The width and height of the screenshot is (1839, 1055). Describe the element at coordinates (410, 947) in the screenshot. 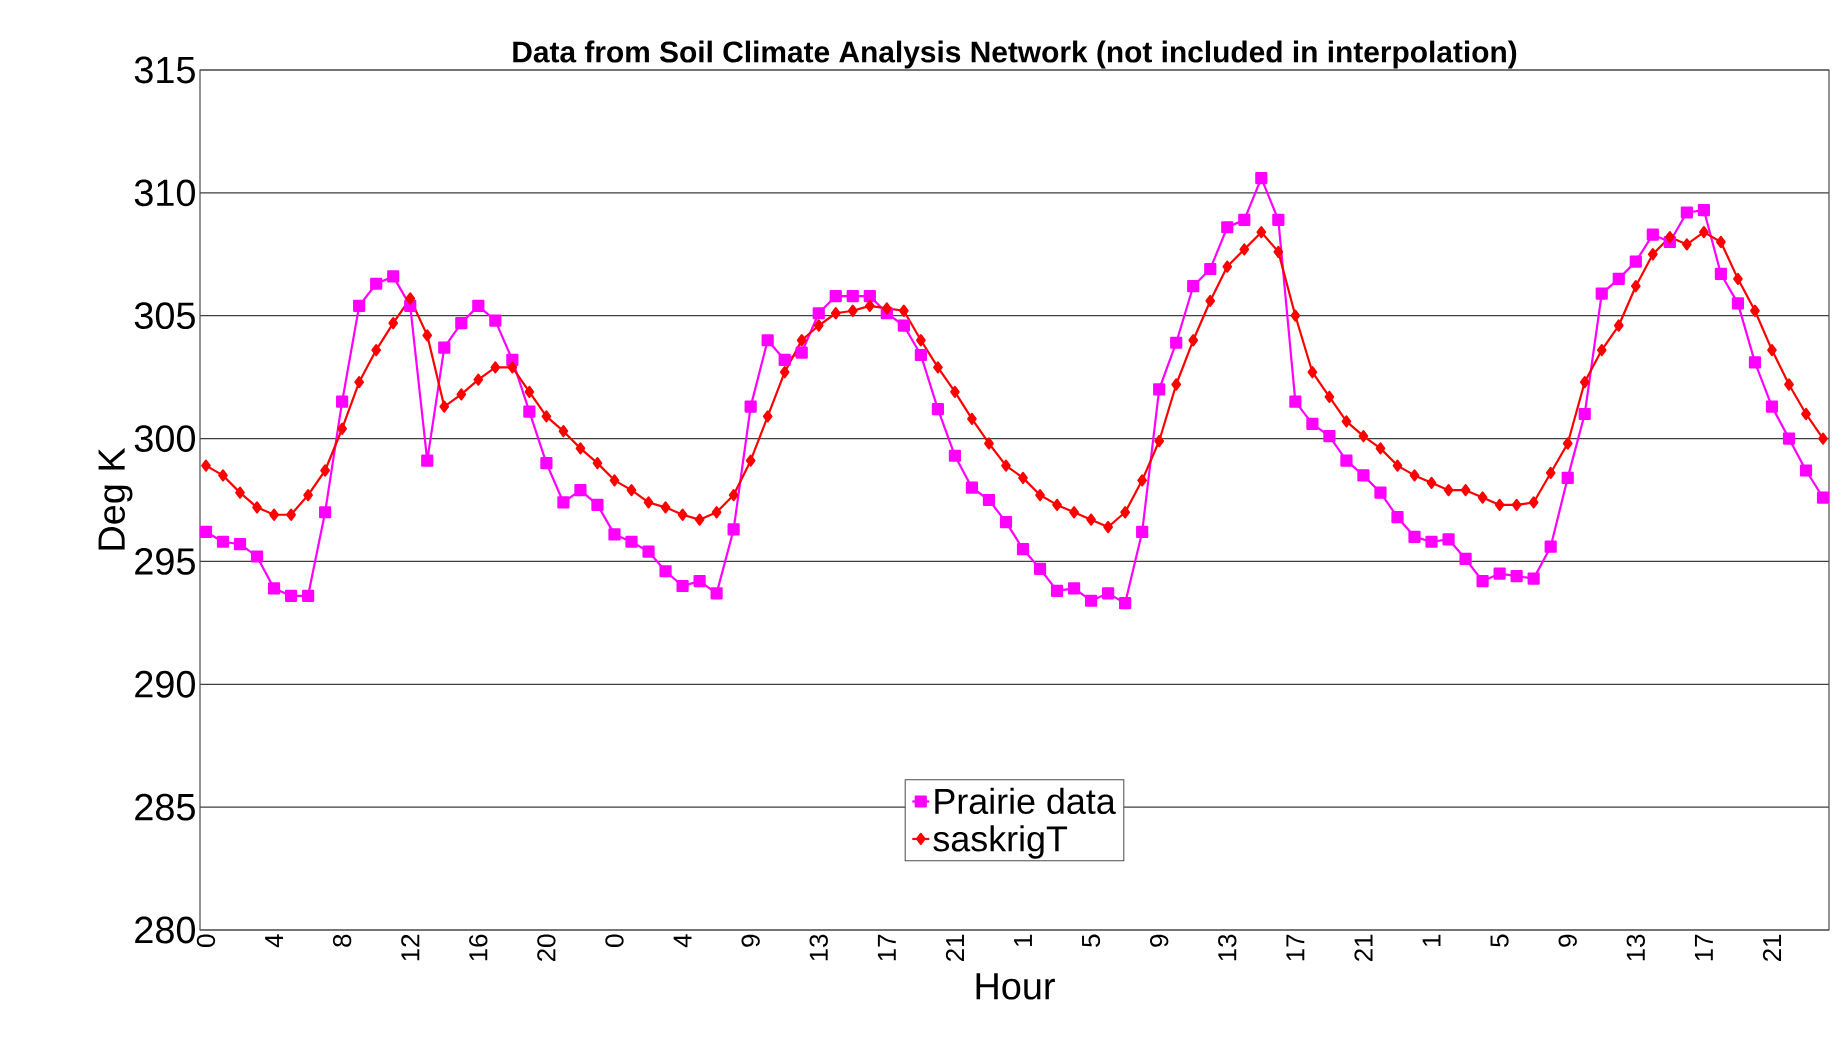

I see `x-tick-label: 12` at that location.